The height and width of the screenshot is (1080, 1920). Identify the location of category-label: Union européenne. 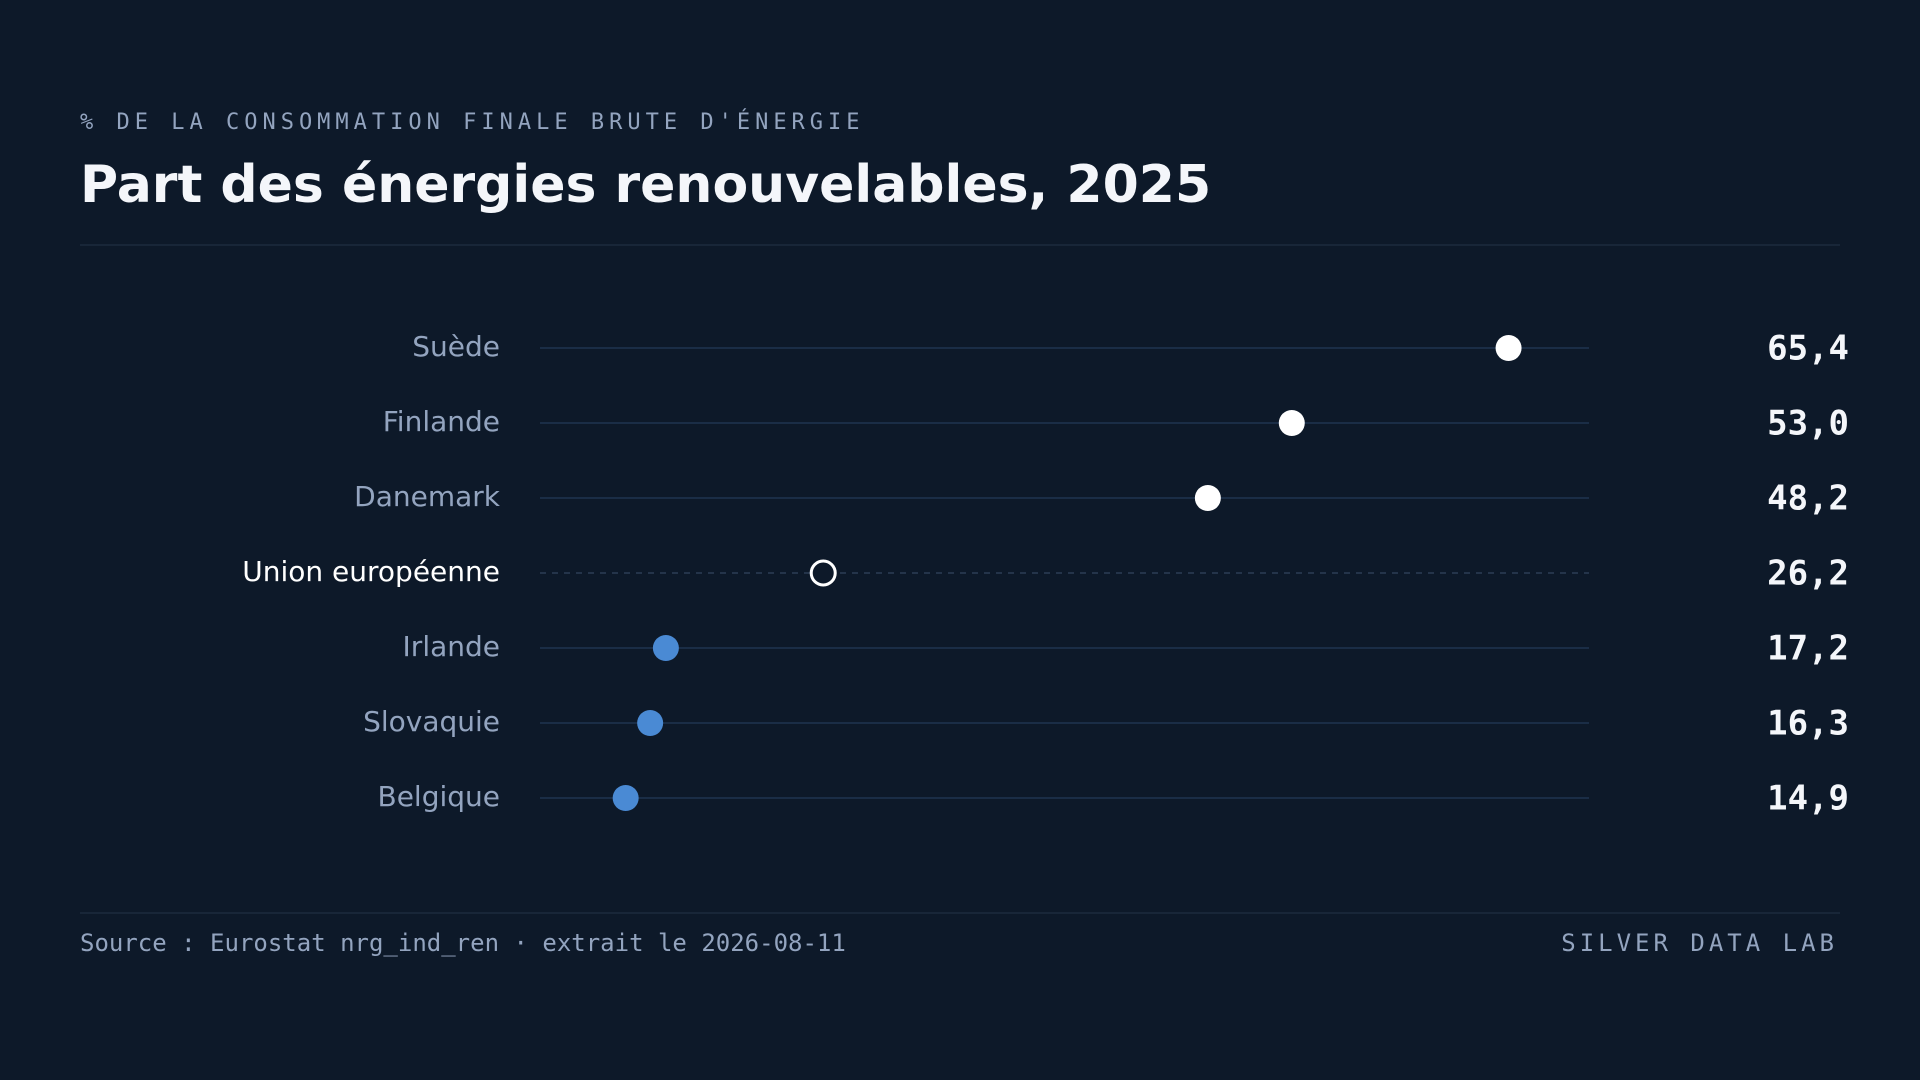
(371, 571).